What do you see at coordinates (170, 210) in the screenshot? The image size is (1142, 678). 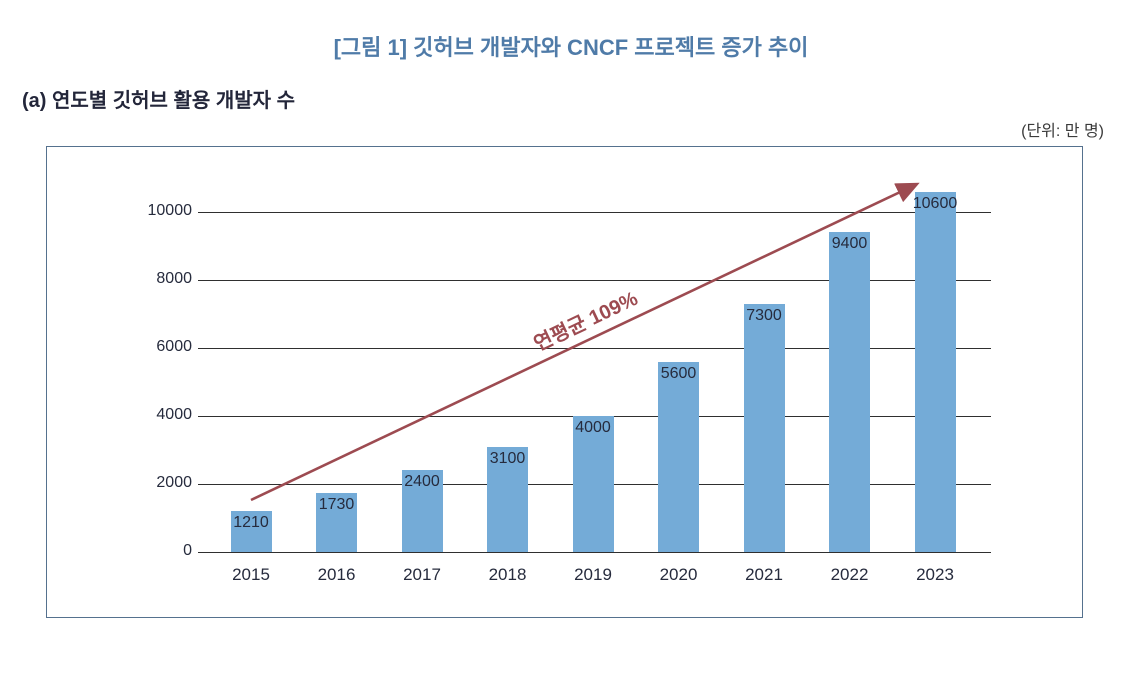 I see `y-axis-tick-label: 10000` at bounding box center [170, 210].